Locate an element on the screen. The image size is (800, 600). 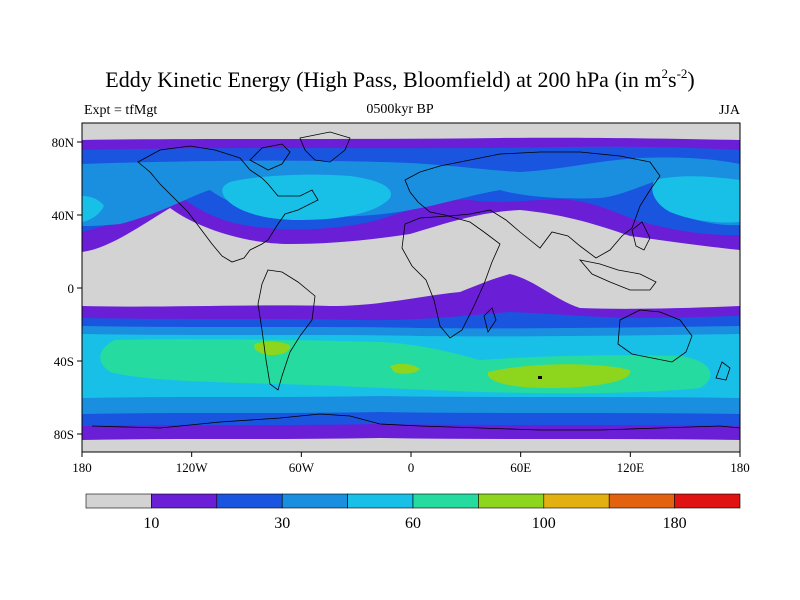
colorbar-label: 180 is located at coordinates (675, 523).